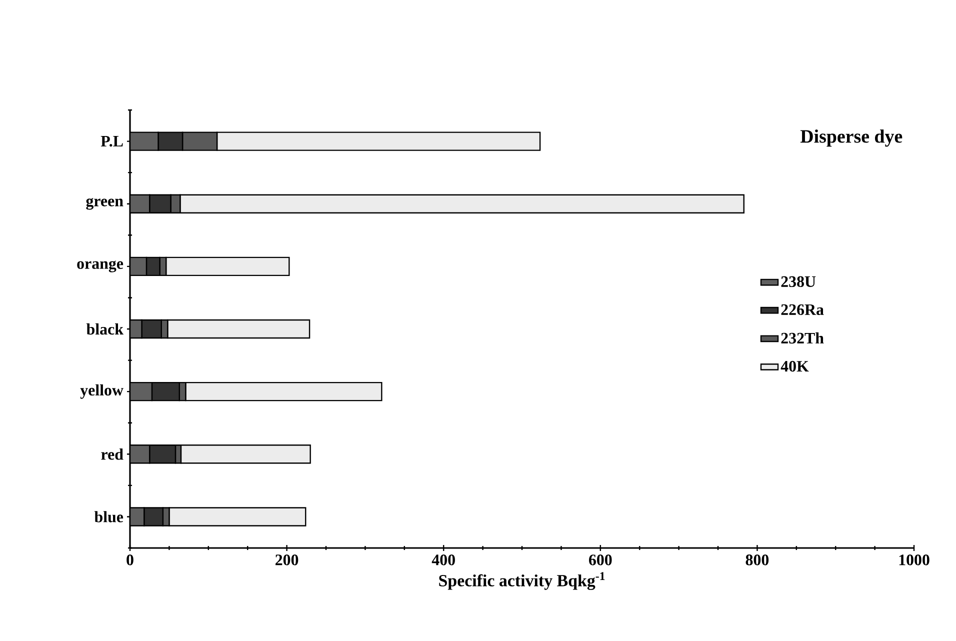  What do you see at coordinates (287, 560) in the screenshot?
I see `x-tick-label: 200` at bounding box center [287, 560].